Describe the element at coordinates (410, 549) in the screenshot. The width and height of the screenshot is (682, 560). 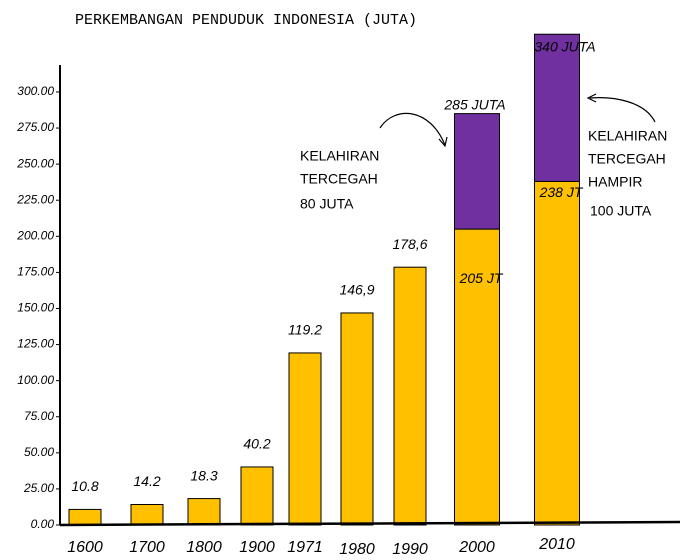
I see `x-tick-label: 1990` at that location.